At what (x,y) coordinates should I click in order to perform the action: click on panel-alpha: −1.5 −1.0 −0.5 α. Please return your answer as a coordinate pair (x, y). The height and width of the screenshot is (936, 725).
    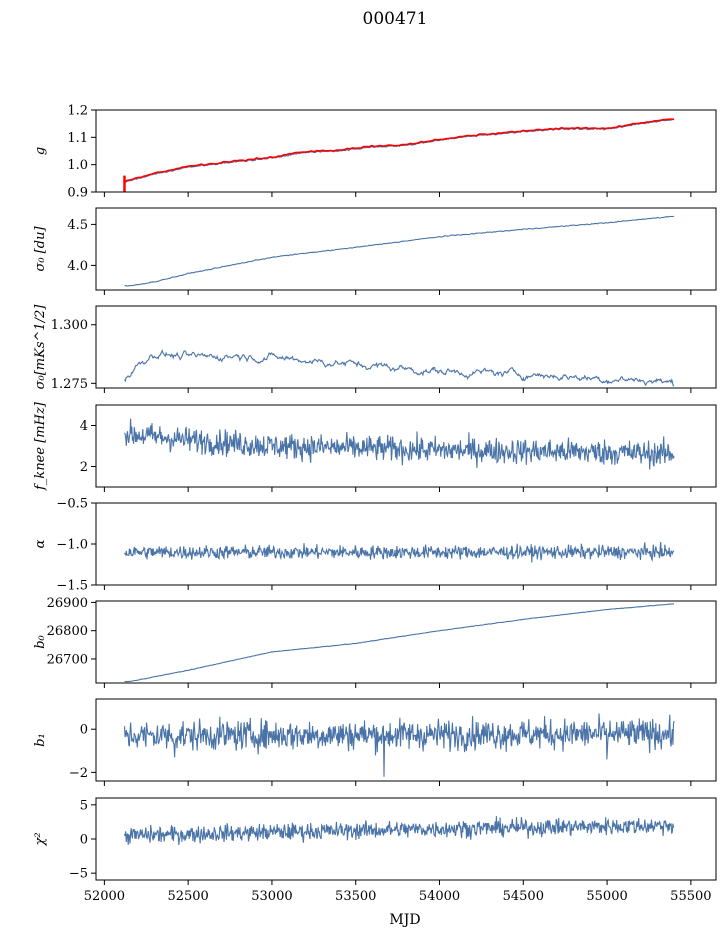
    Looking at the image, I should click on (375, 545).